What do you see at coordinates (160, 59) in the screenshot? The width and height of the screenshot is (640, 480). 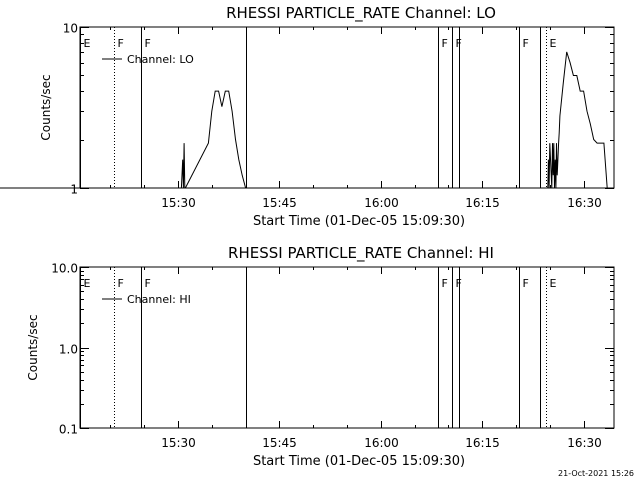 I see `legend-label: Channel: LO` at bounding box center [160, 59].